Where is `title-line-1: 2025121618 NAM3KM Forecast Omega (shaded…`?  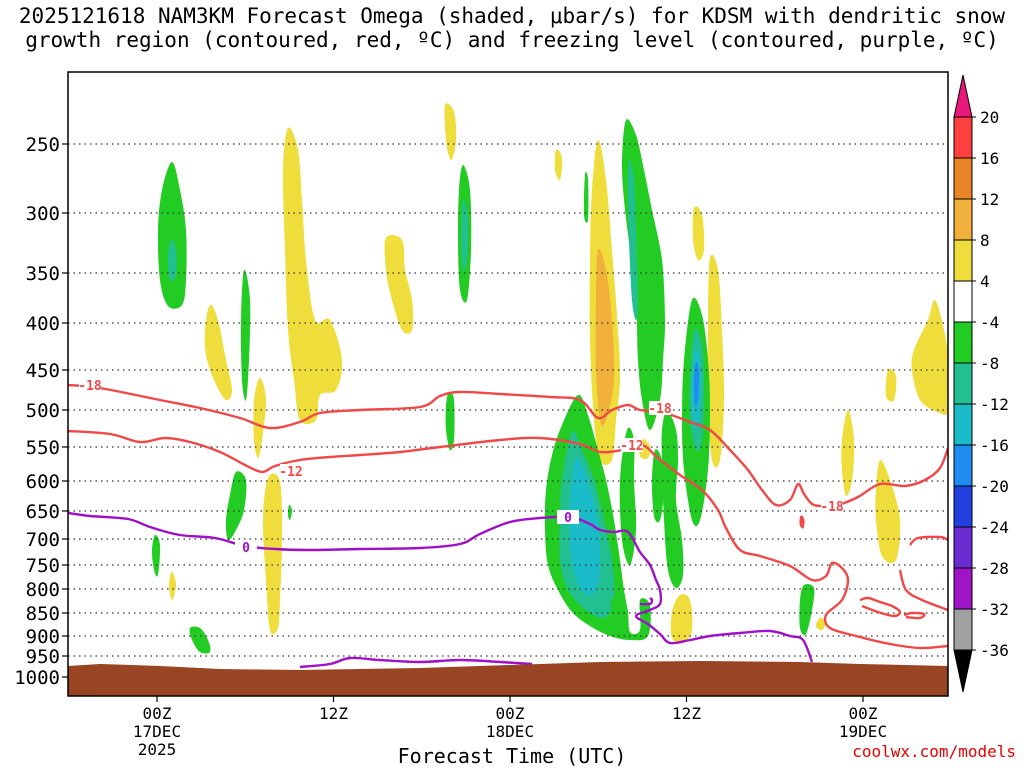 title-line-1: 2025121618 NAM3KM Forecast Omega (shaded… is located at coordinates (512, 16).